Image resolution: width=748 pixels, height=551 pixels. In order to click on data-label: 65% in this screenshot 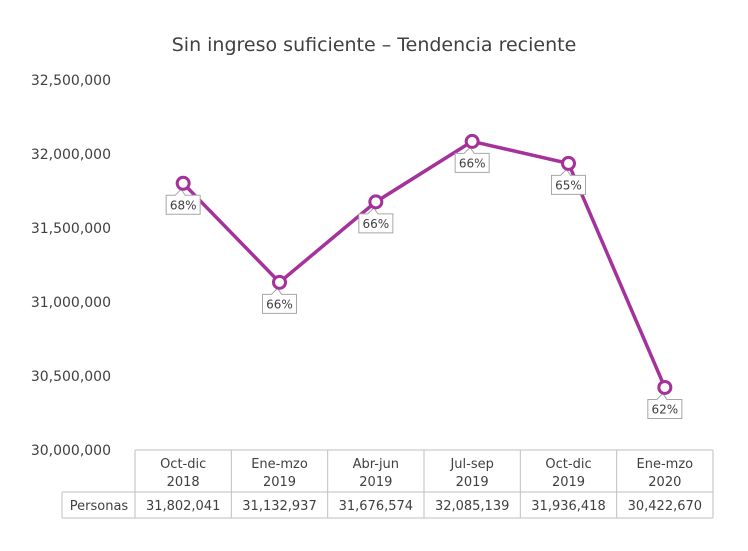, I will do `click(568, 185)`.